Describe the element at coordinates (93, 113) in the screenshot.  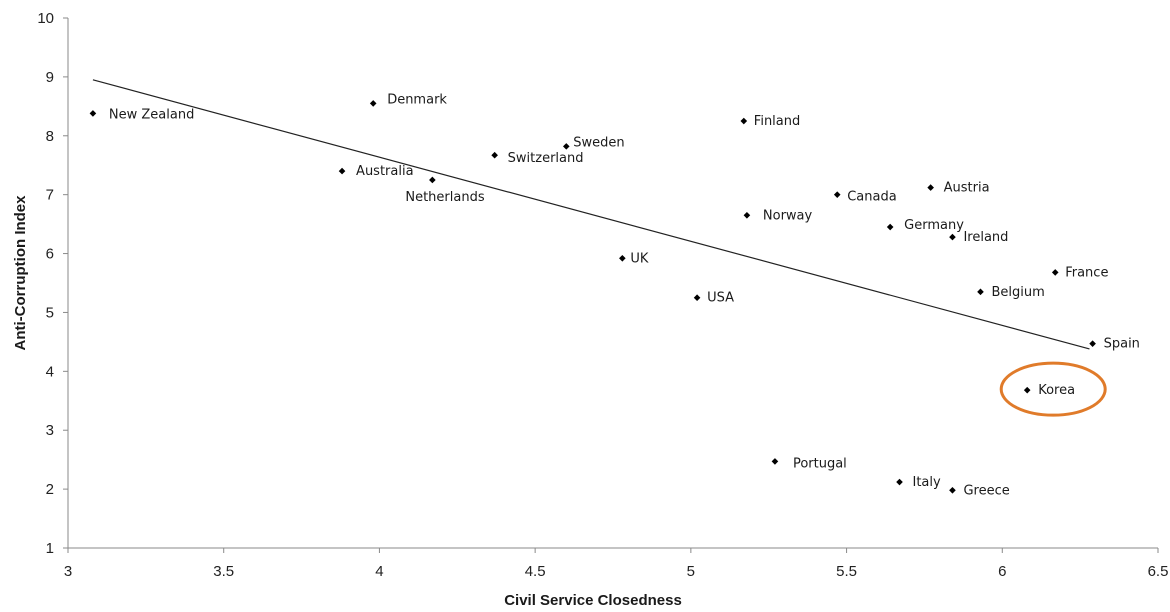
I see `point-new-zealand` at that location.